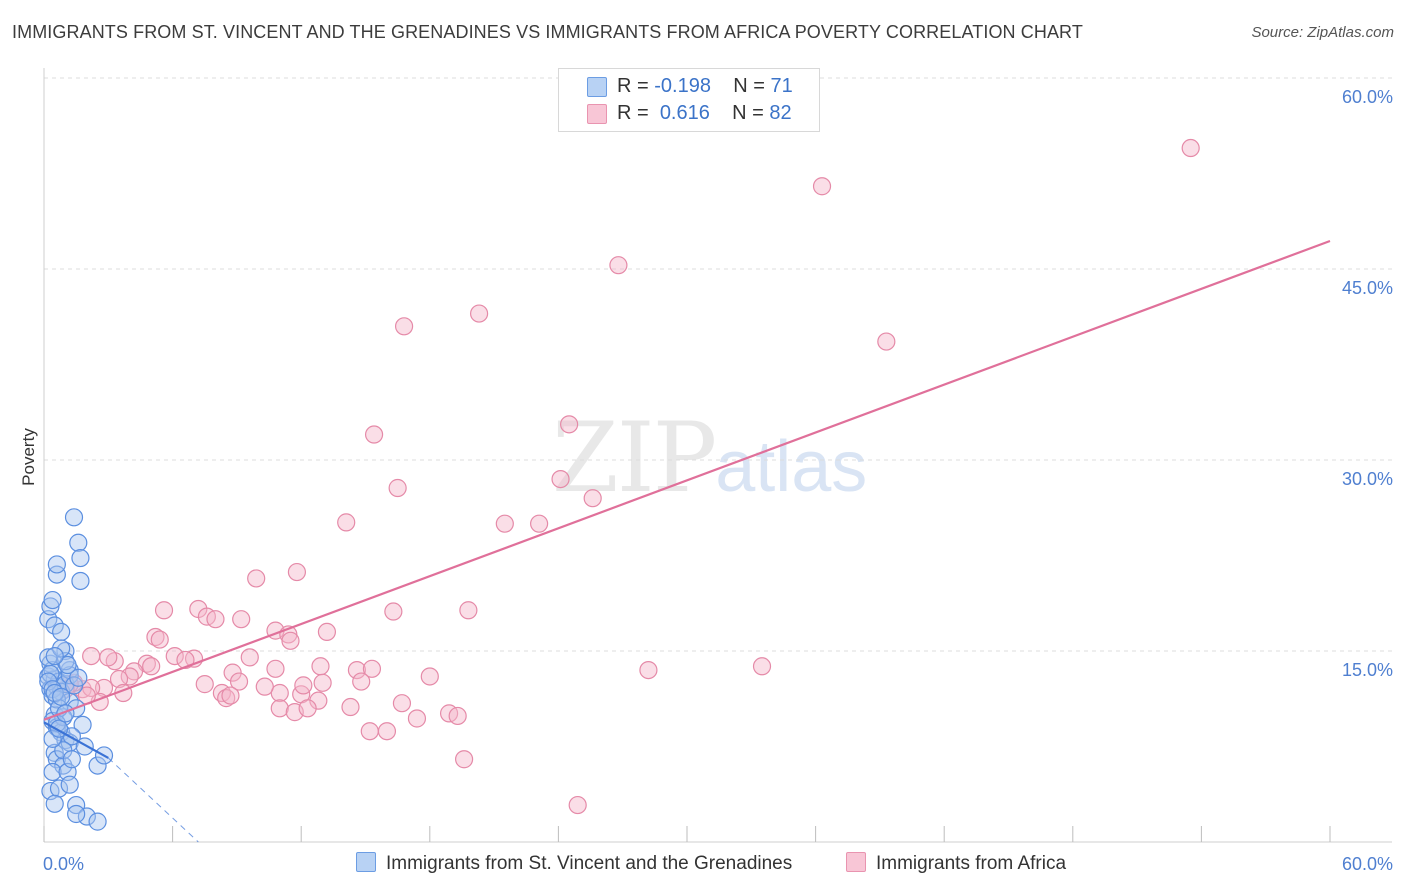 The width and height of the screenshot is (1406, 892). Describe the element at coordinates (1367, 97) in the screenshot. I see `y-tick-label-60: 60.0%` at that location.